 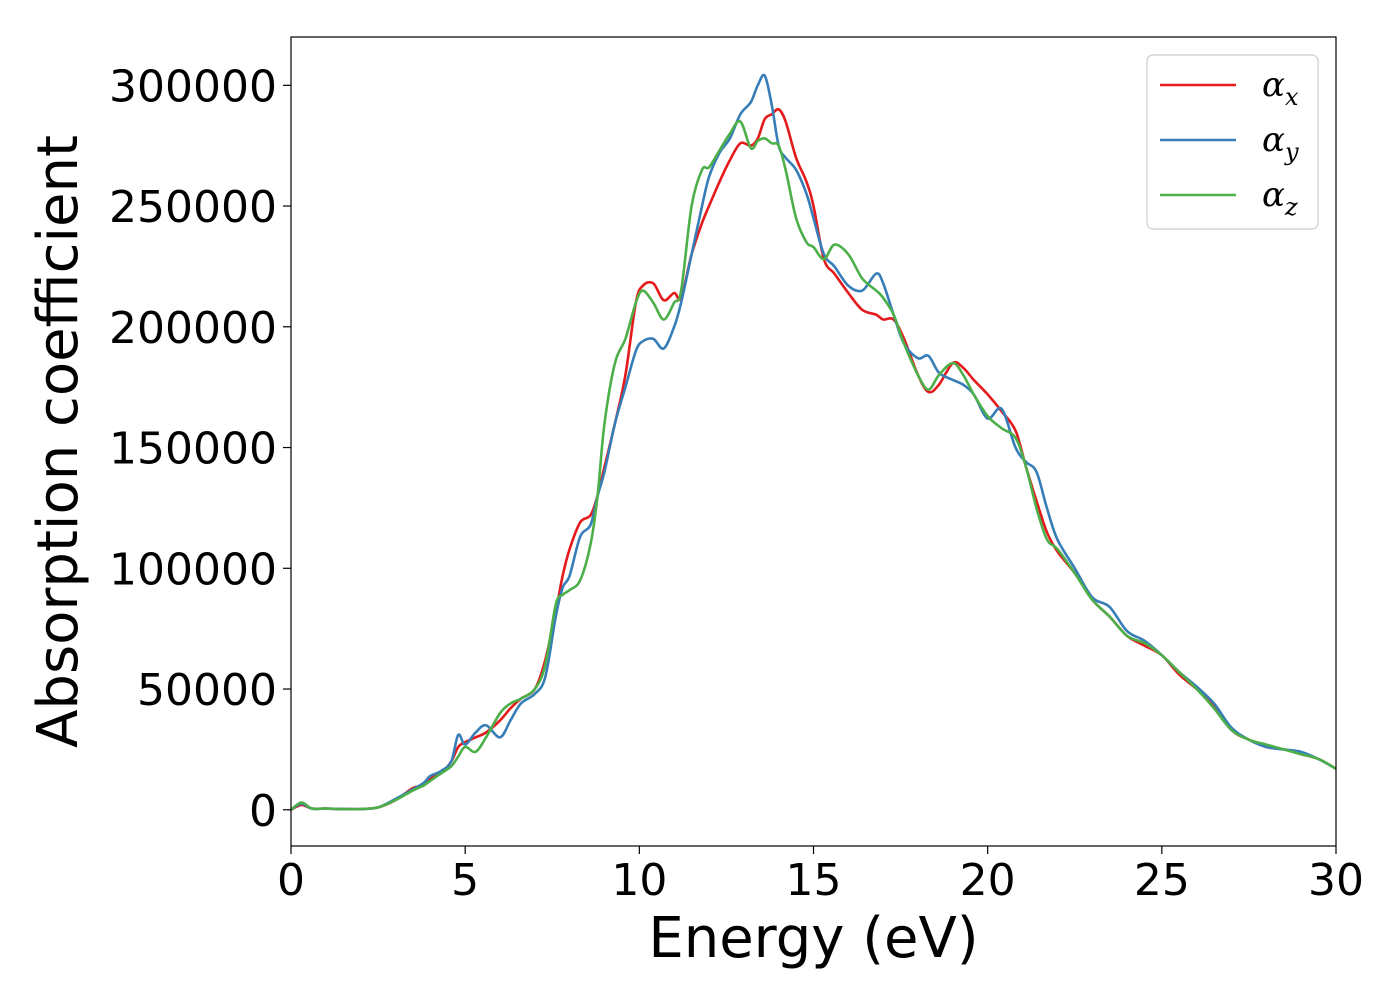 I want to click on y-tick-label: 50000, so click(x=207, y=690).